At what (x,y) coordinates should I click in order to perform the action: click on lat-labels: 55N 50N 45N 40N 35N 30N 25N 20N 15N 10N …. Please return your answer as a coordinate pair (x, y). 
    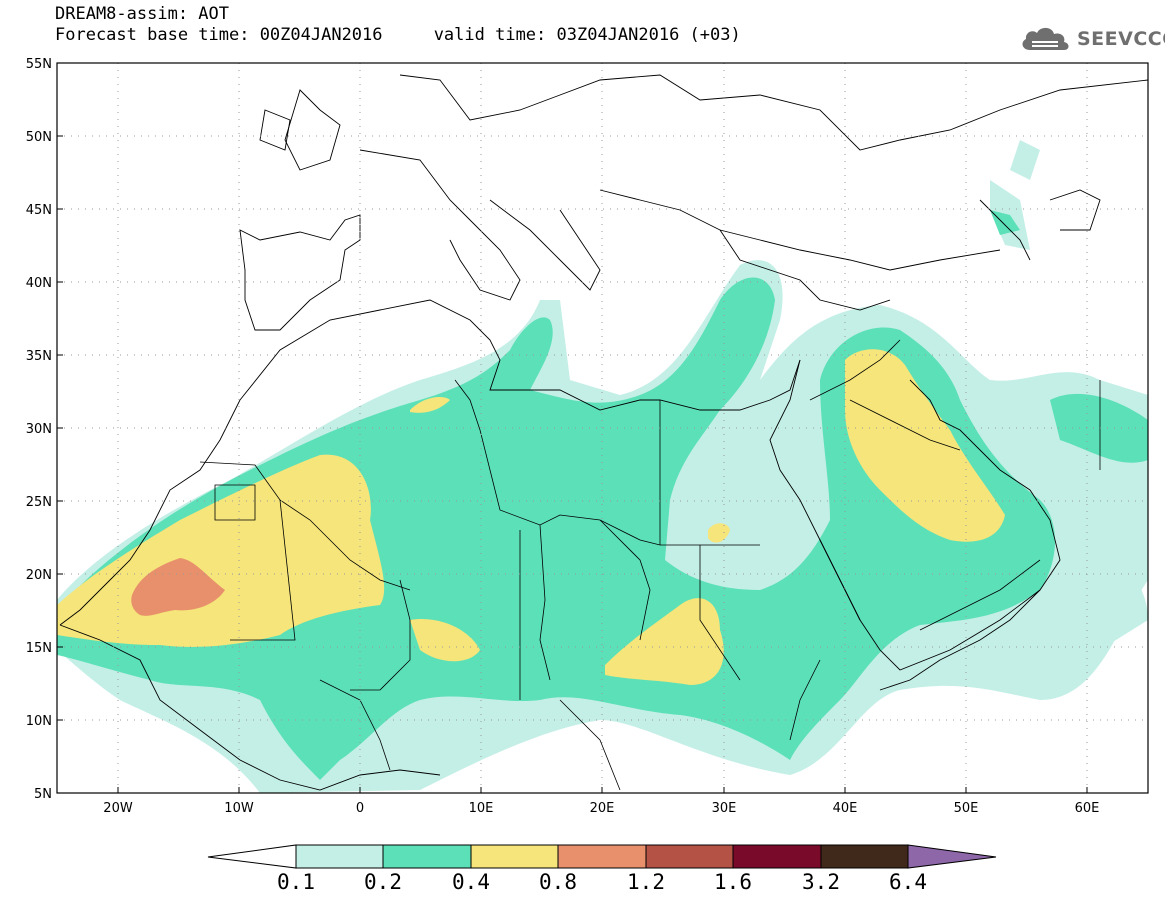
    Looking at the image, I should click on (39, 429).